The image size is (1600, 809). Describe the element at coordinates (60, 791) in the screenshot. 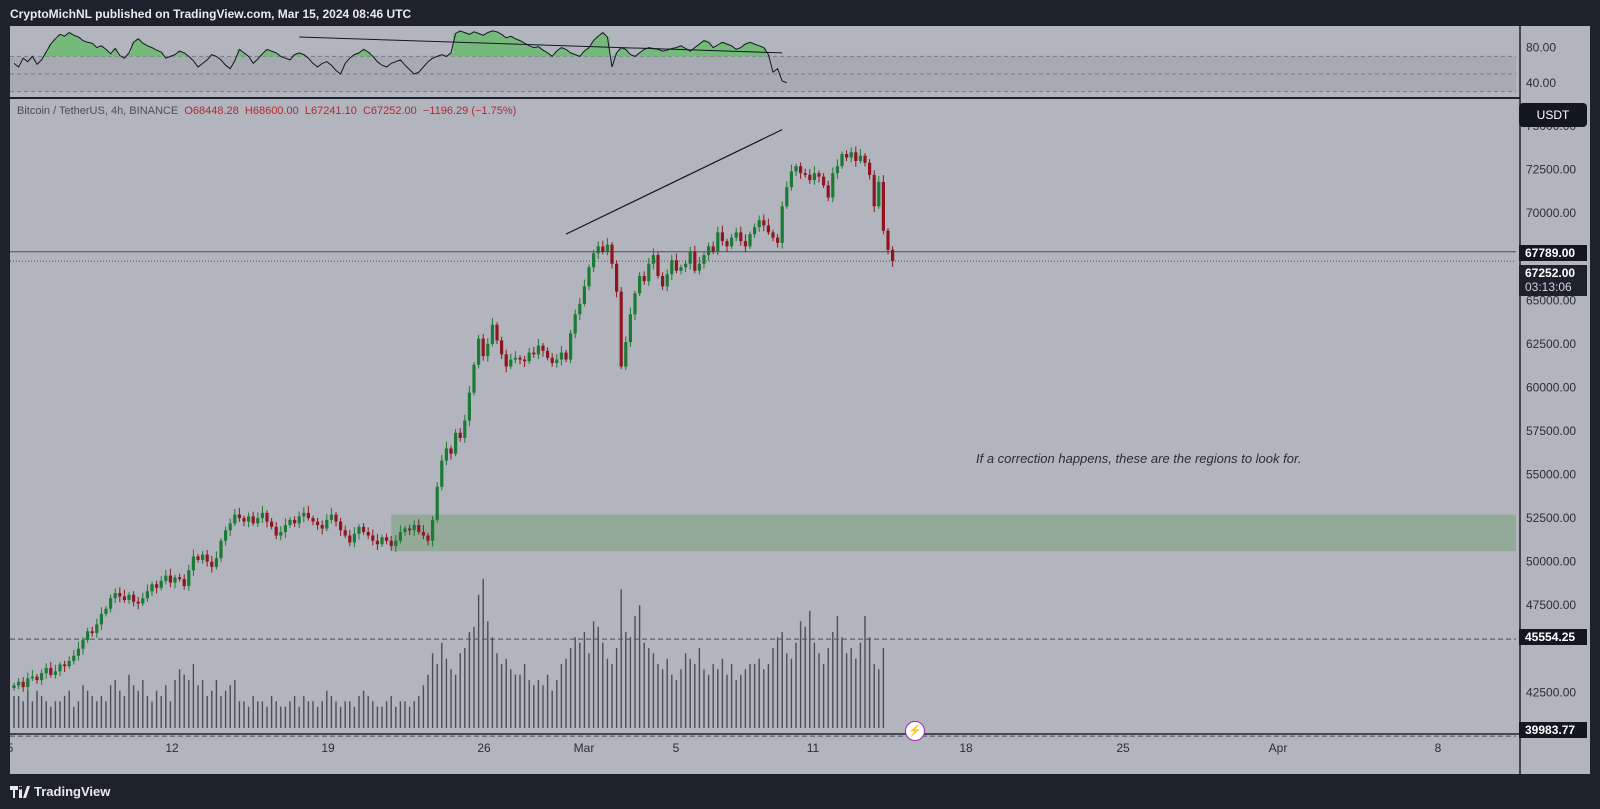

I see `tradingview-logo: TradingView` at that location.